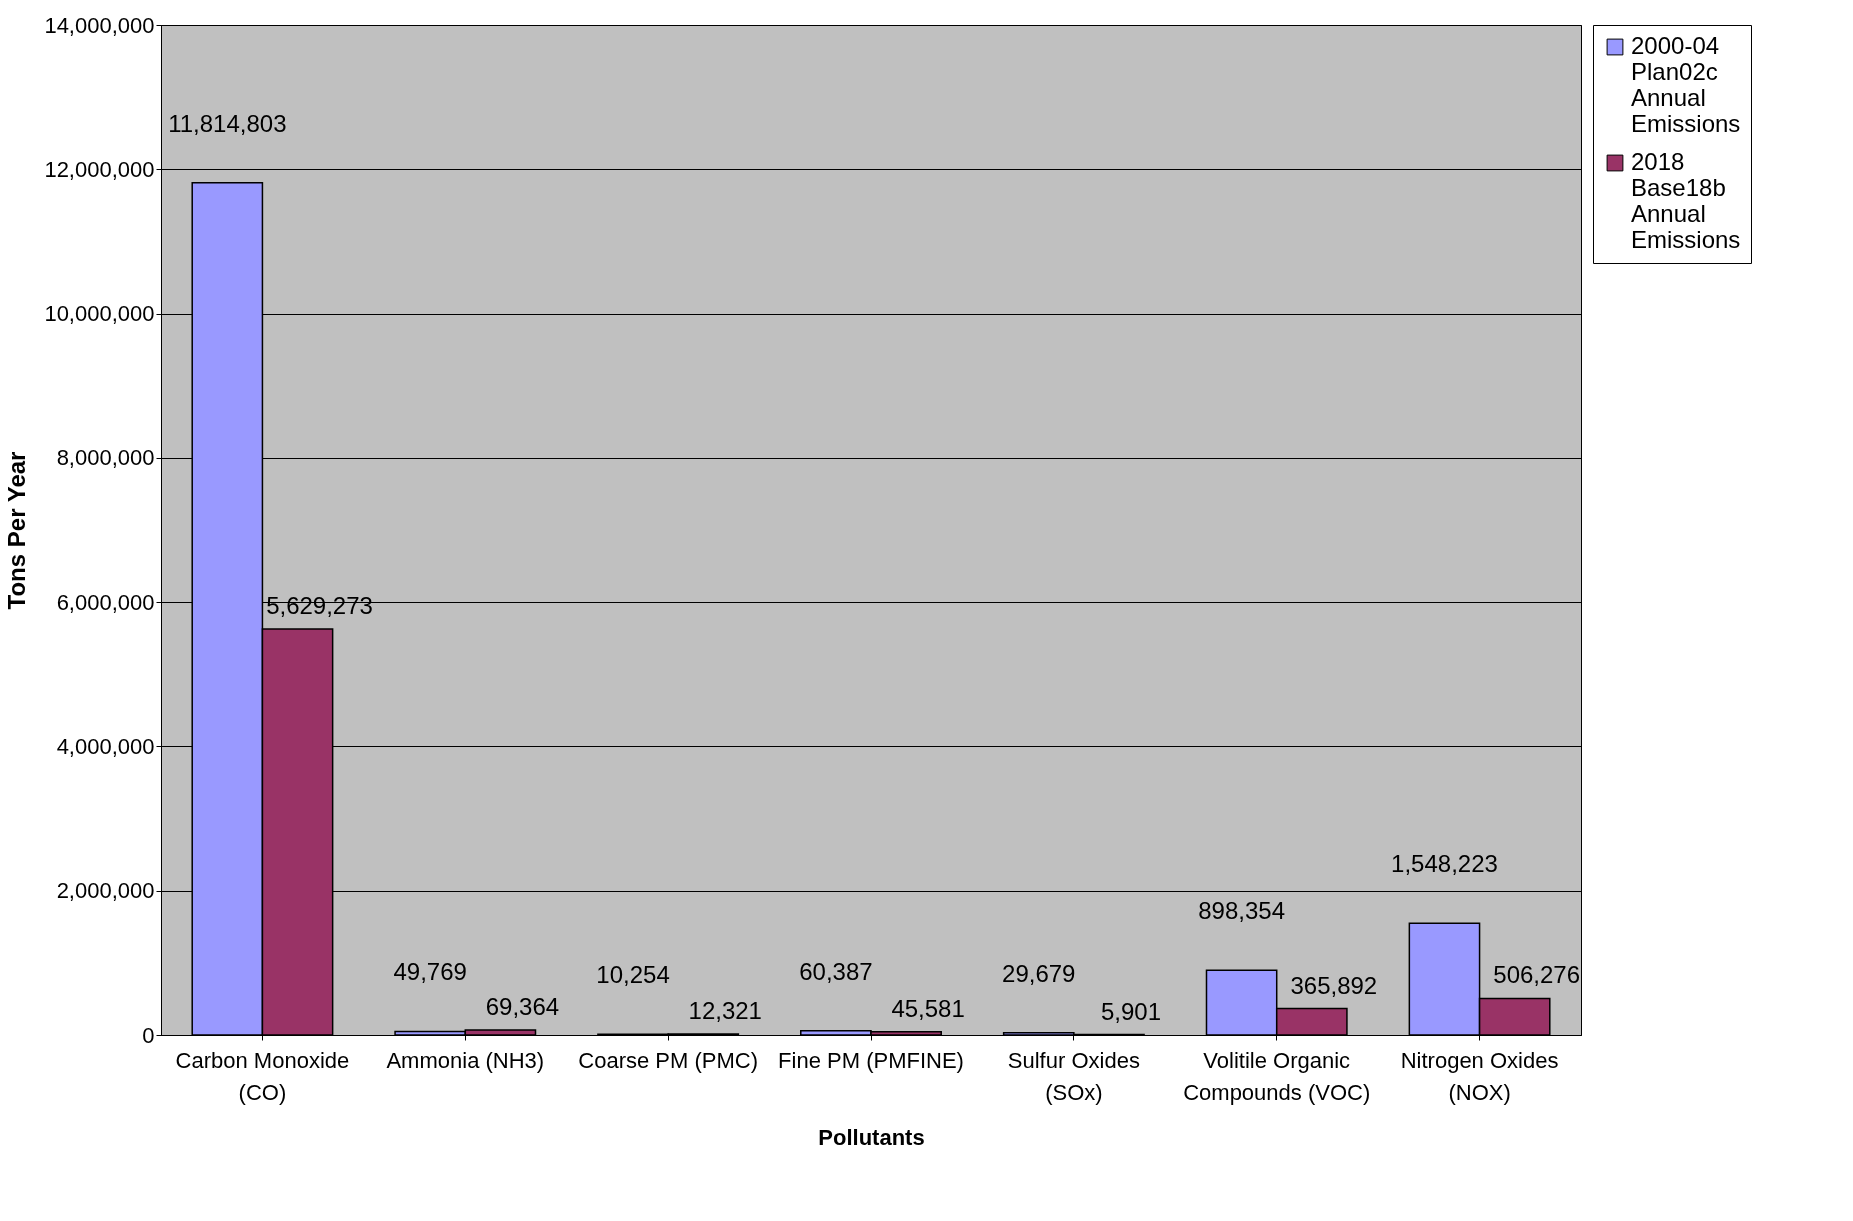 Image resolution: width=1853 pixels, height=1221 pixels. Describe the element at coordinates (1334, 985) in the screenshot. I see `data-label: 365,892` at that location.